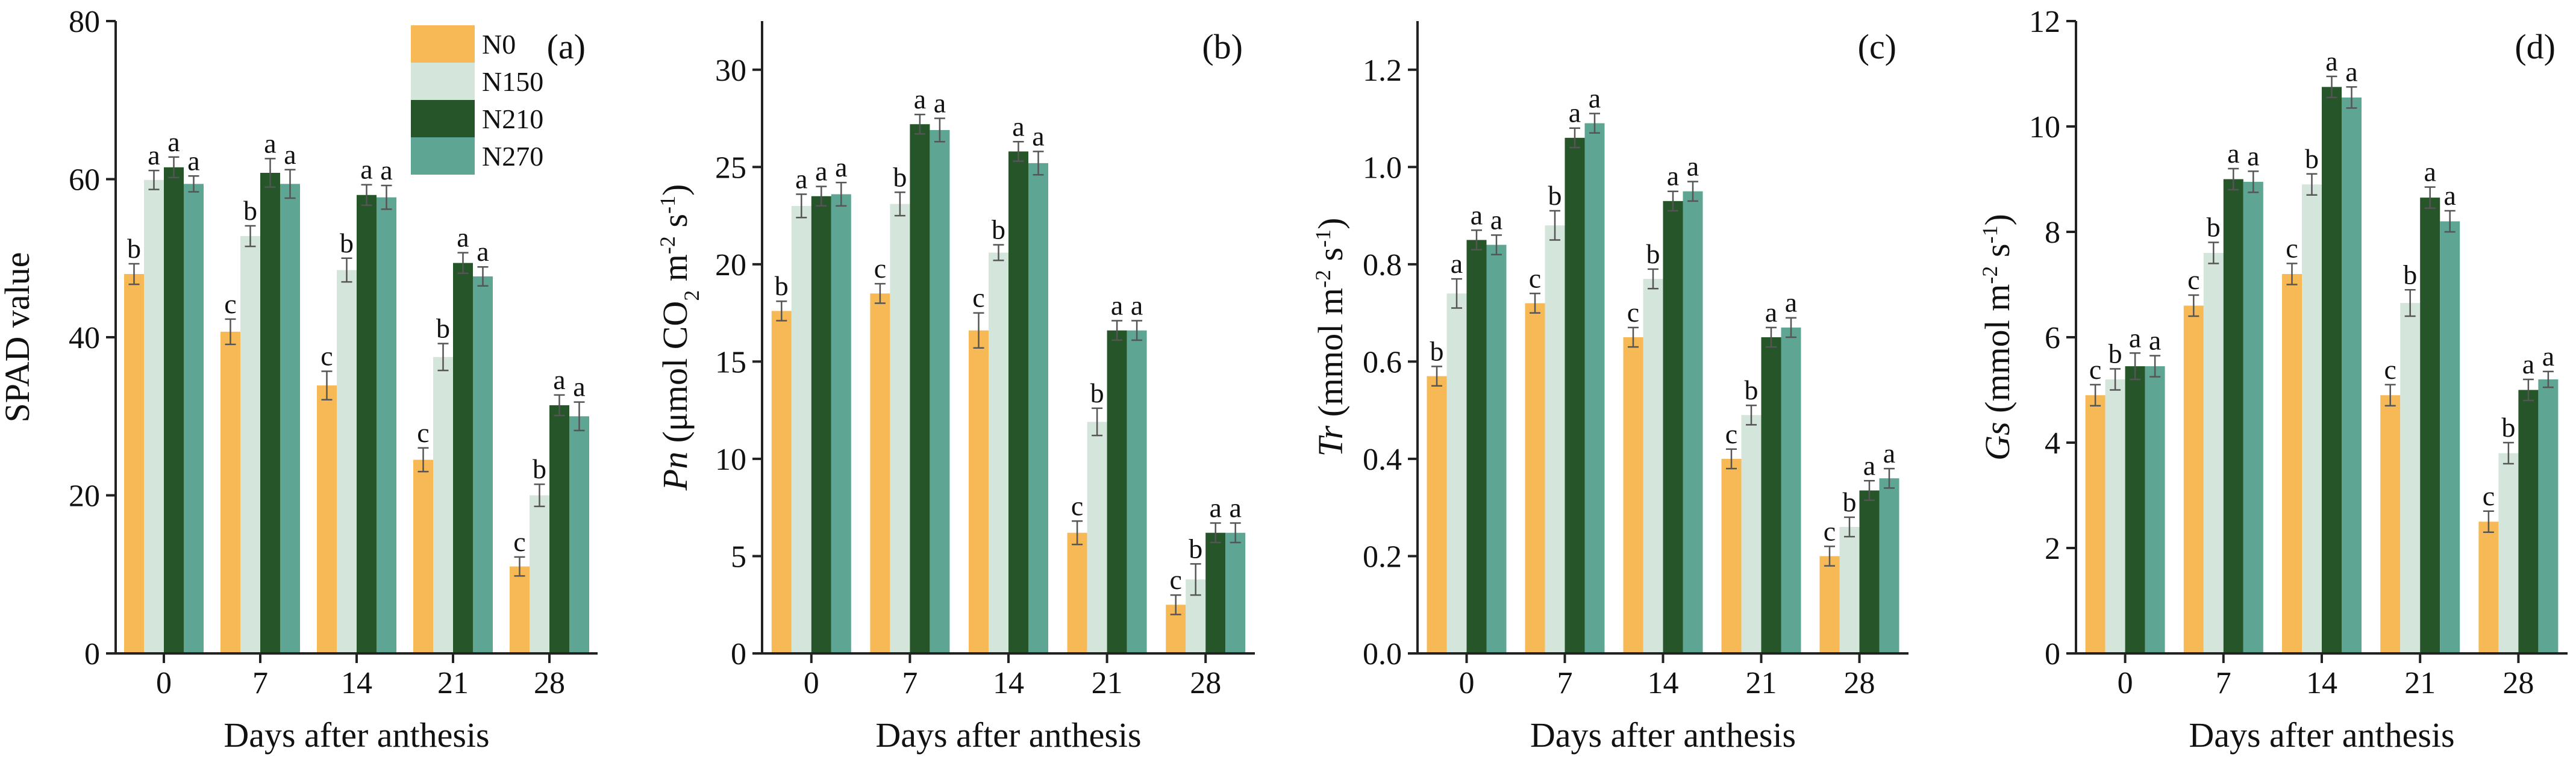 This screenshot has width=2576, height=760. What do you see at coordinates (2125, 683) in the screenshot?
I see `x-tick-label: 0` at bounding box center [2125, 683].